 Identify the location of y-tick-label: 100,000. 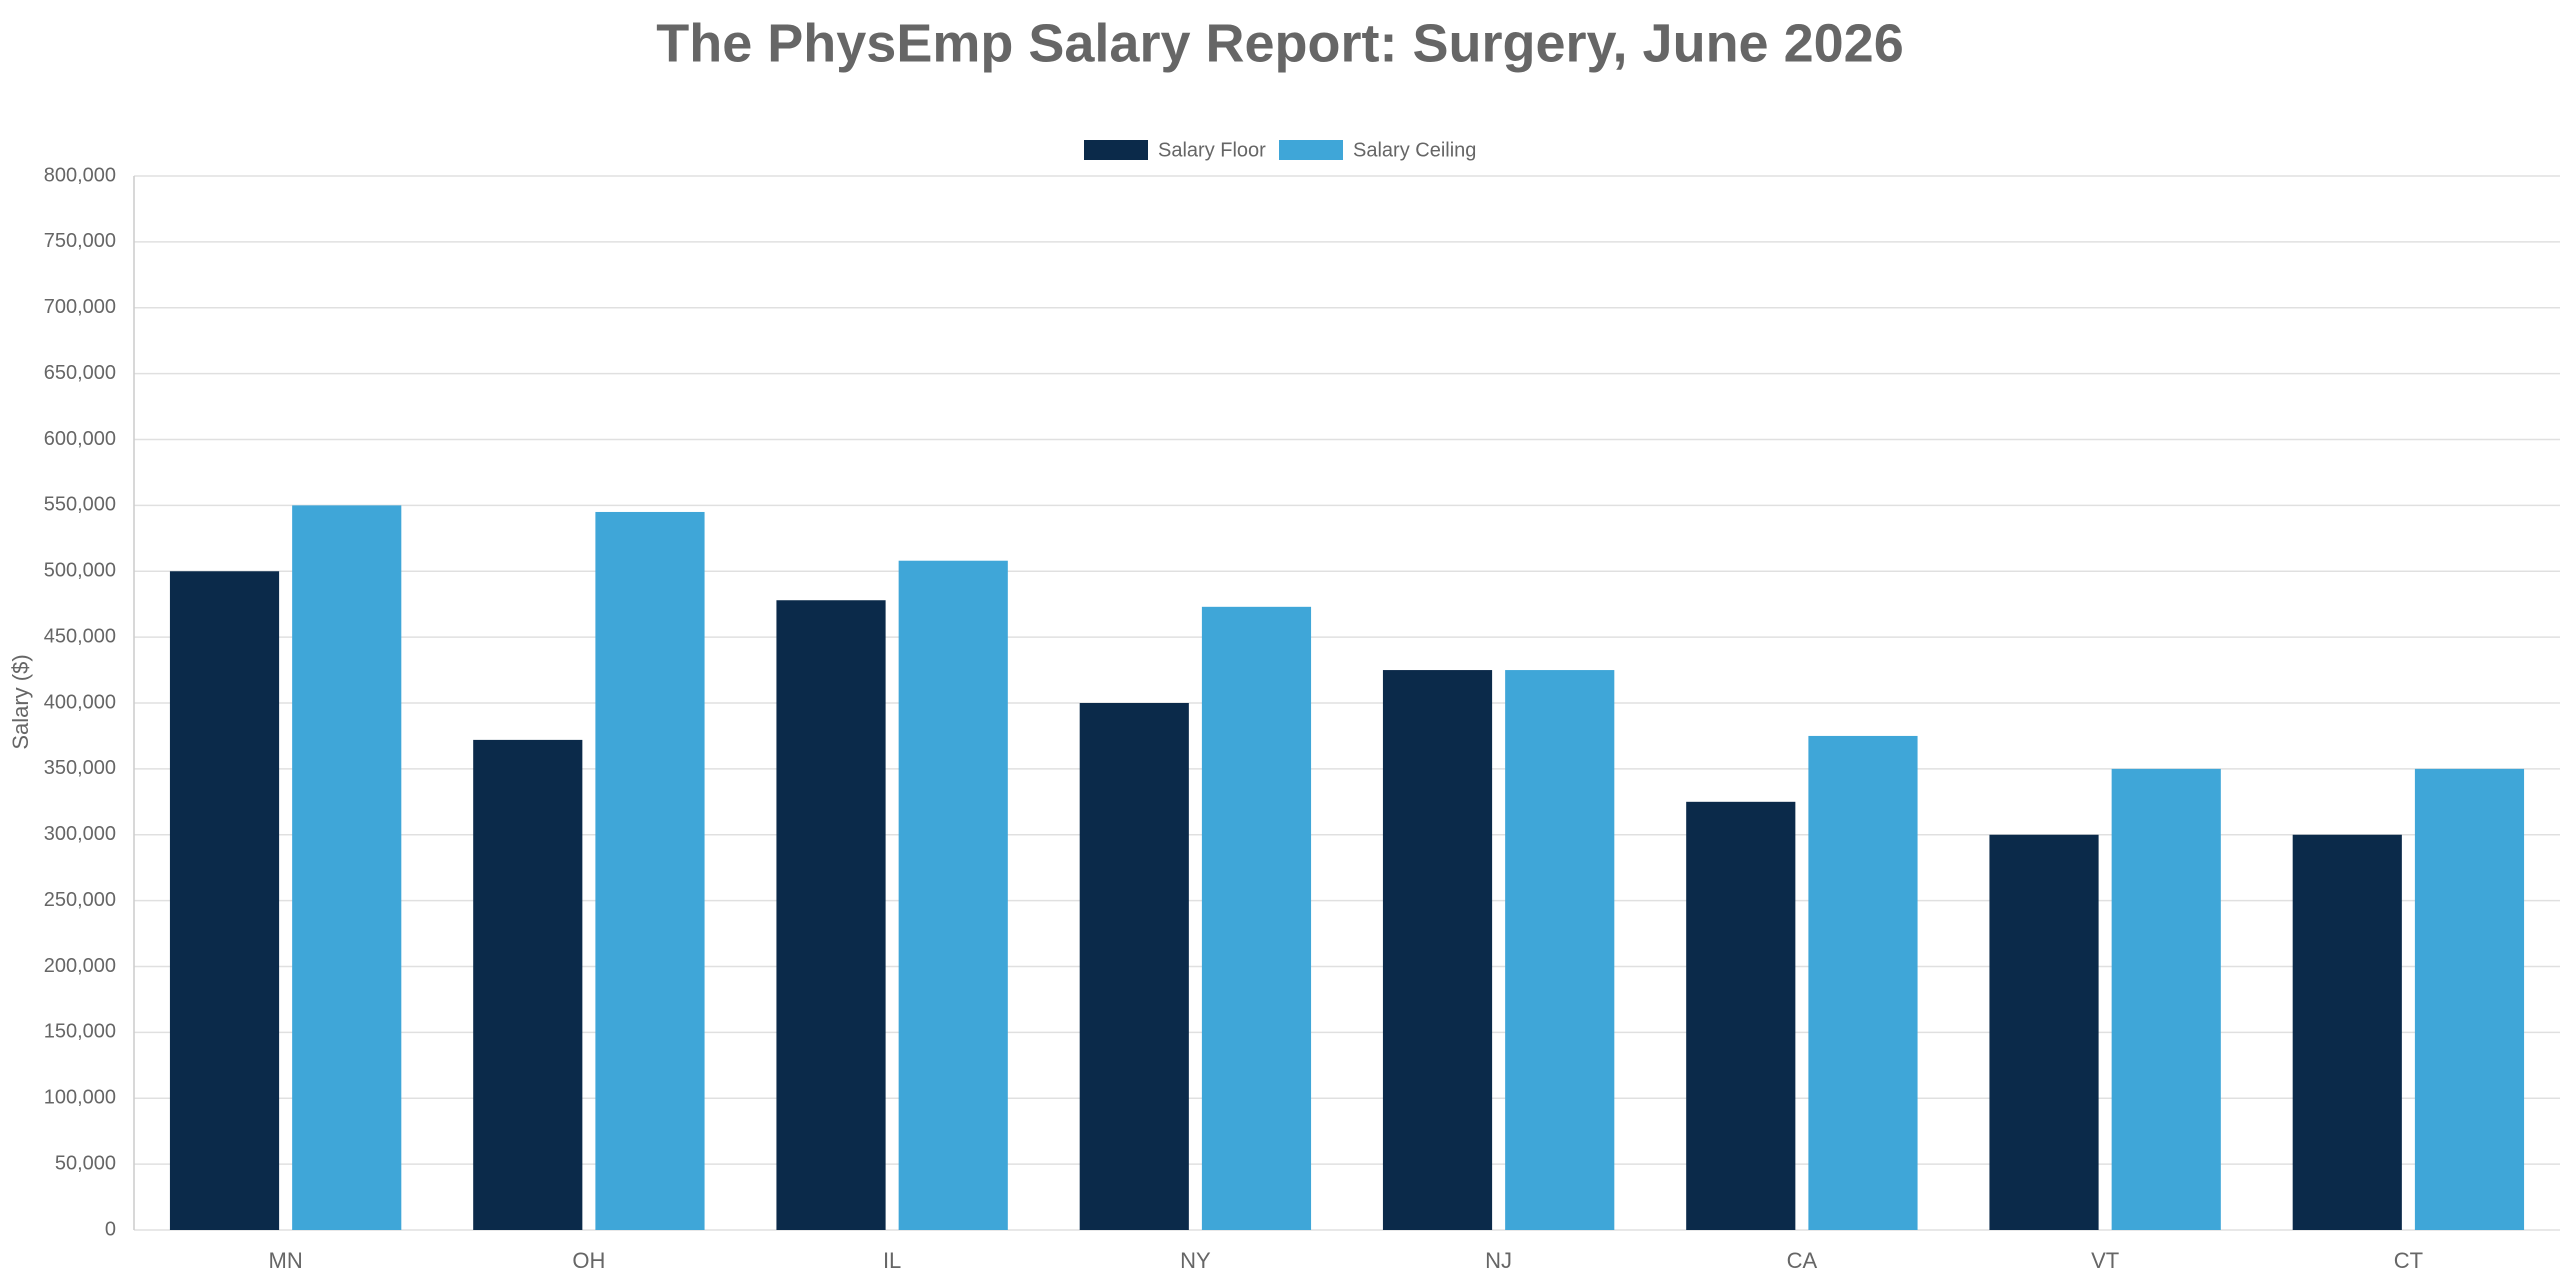
(80, 1098).